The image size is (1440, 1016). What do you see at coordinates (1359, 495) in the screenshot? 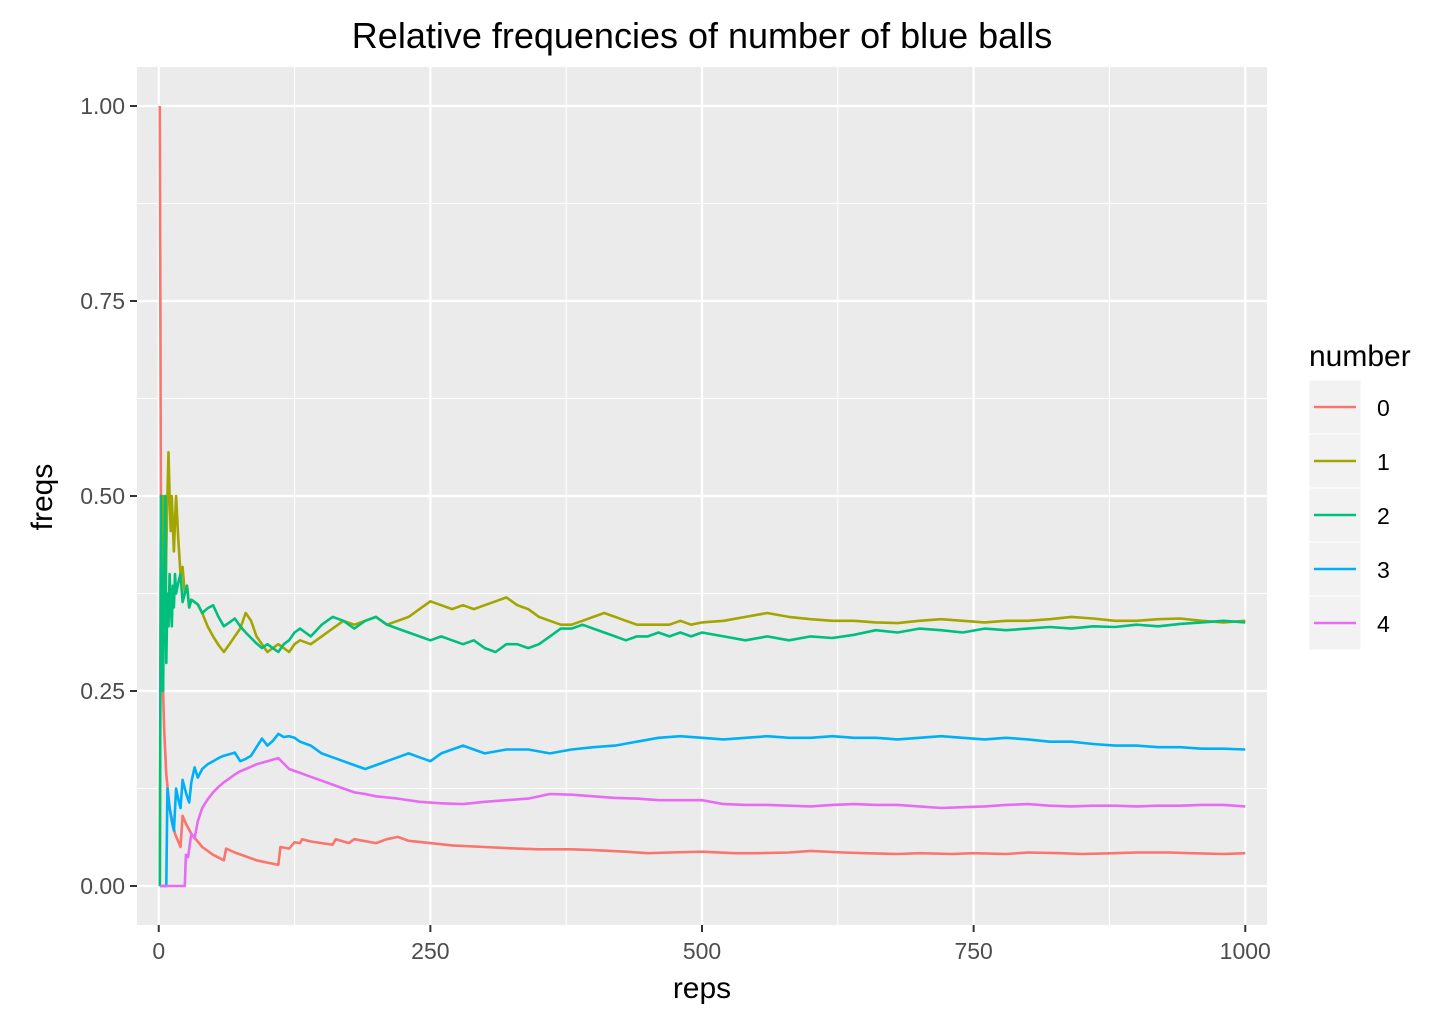
I see `legend: number 0 1 2 3 4` at bounding box center [1359, 495].